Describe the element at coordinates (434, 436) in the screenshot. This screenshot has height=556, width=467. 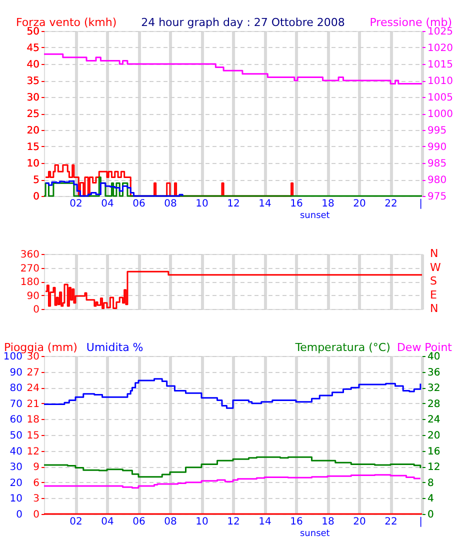
I see `y2-tick-label: 20` at that location.